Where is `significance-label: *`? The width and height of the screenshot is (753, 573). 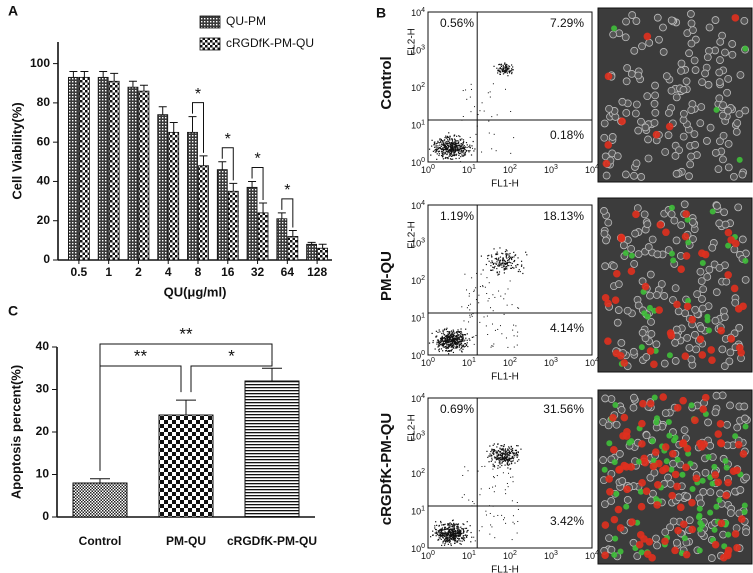
significance-label: * is located at coordinates (198, 94).